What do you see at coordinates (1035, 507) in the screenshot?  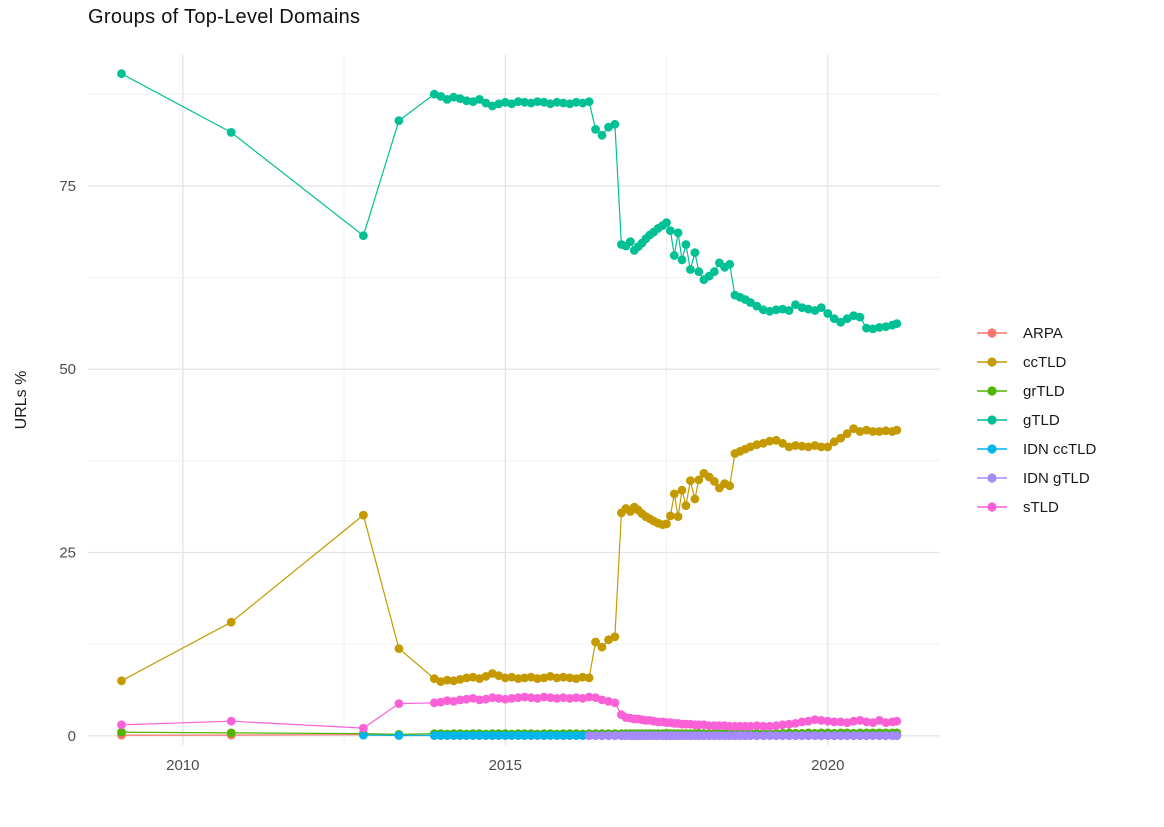 I see `legend-item-stld: sTLD` at bounding box center [1035, 507].